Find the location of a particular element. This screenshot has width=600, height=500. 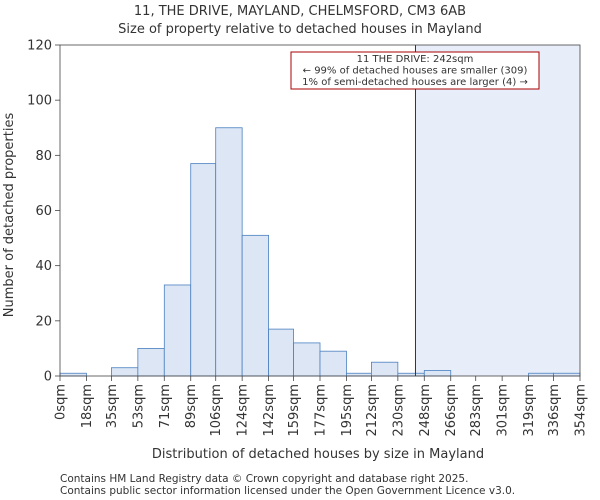

x-tick-label: 142sqm is located at coordinates (269, 410).